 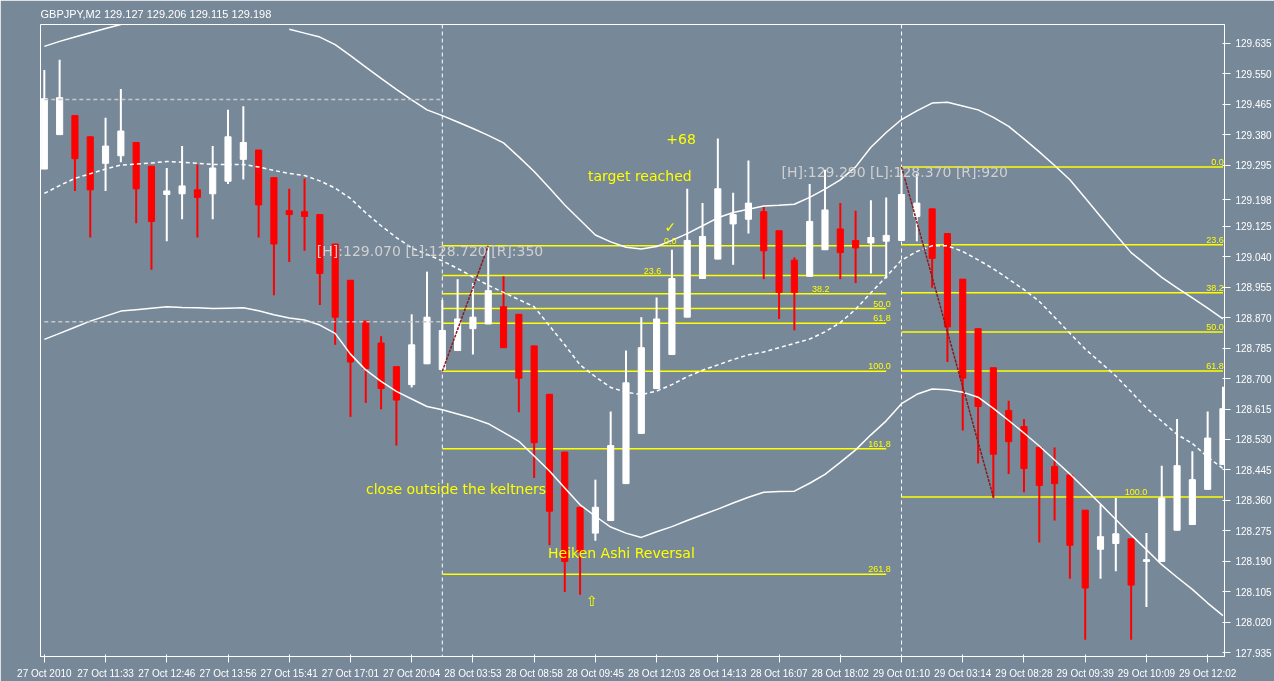 What do you see at coordinates (289, 673) in the screenshot?
I see `x-tick-label: 27 Oct 15:41` at bounding box center [289, 673].